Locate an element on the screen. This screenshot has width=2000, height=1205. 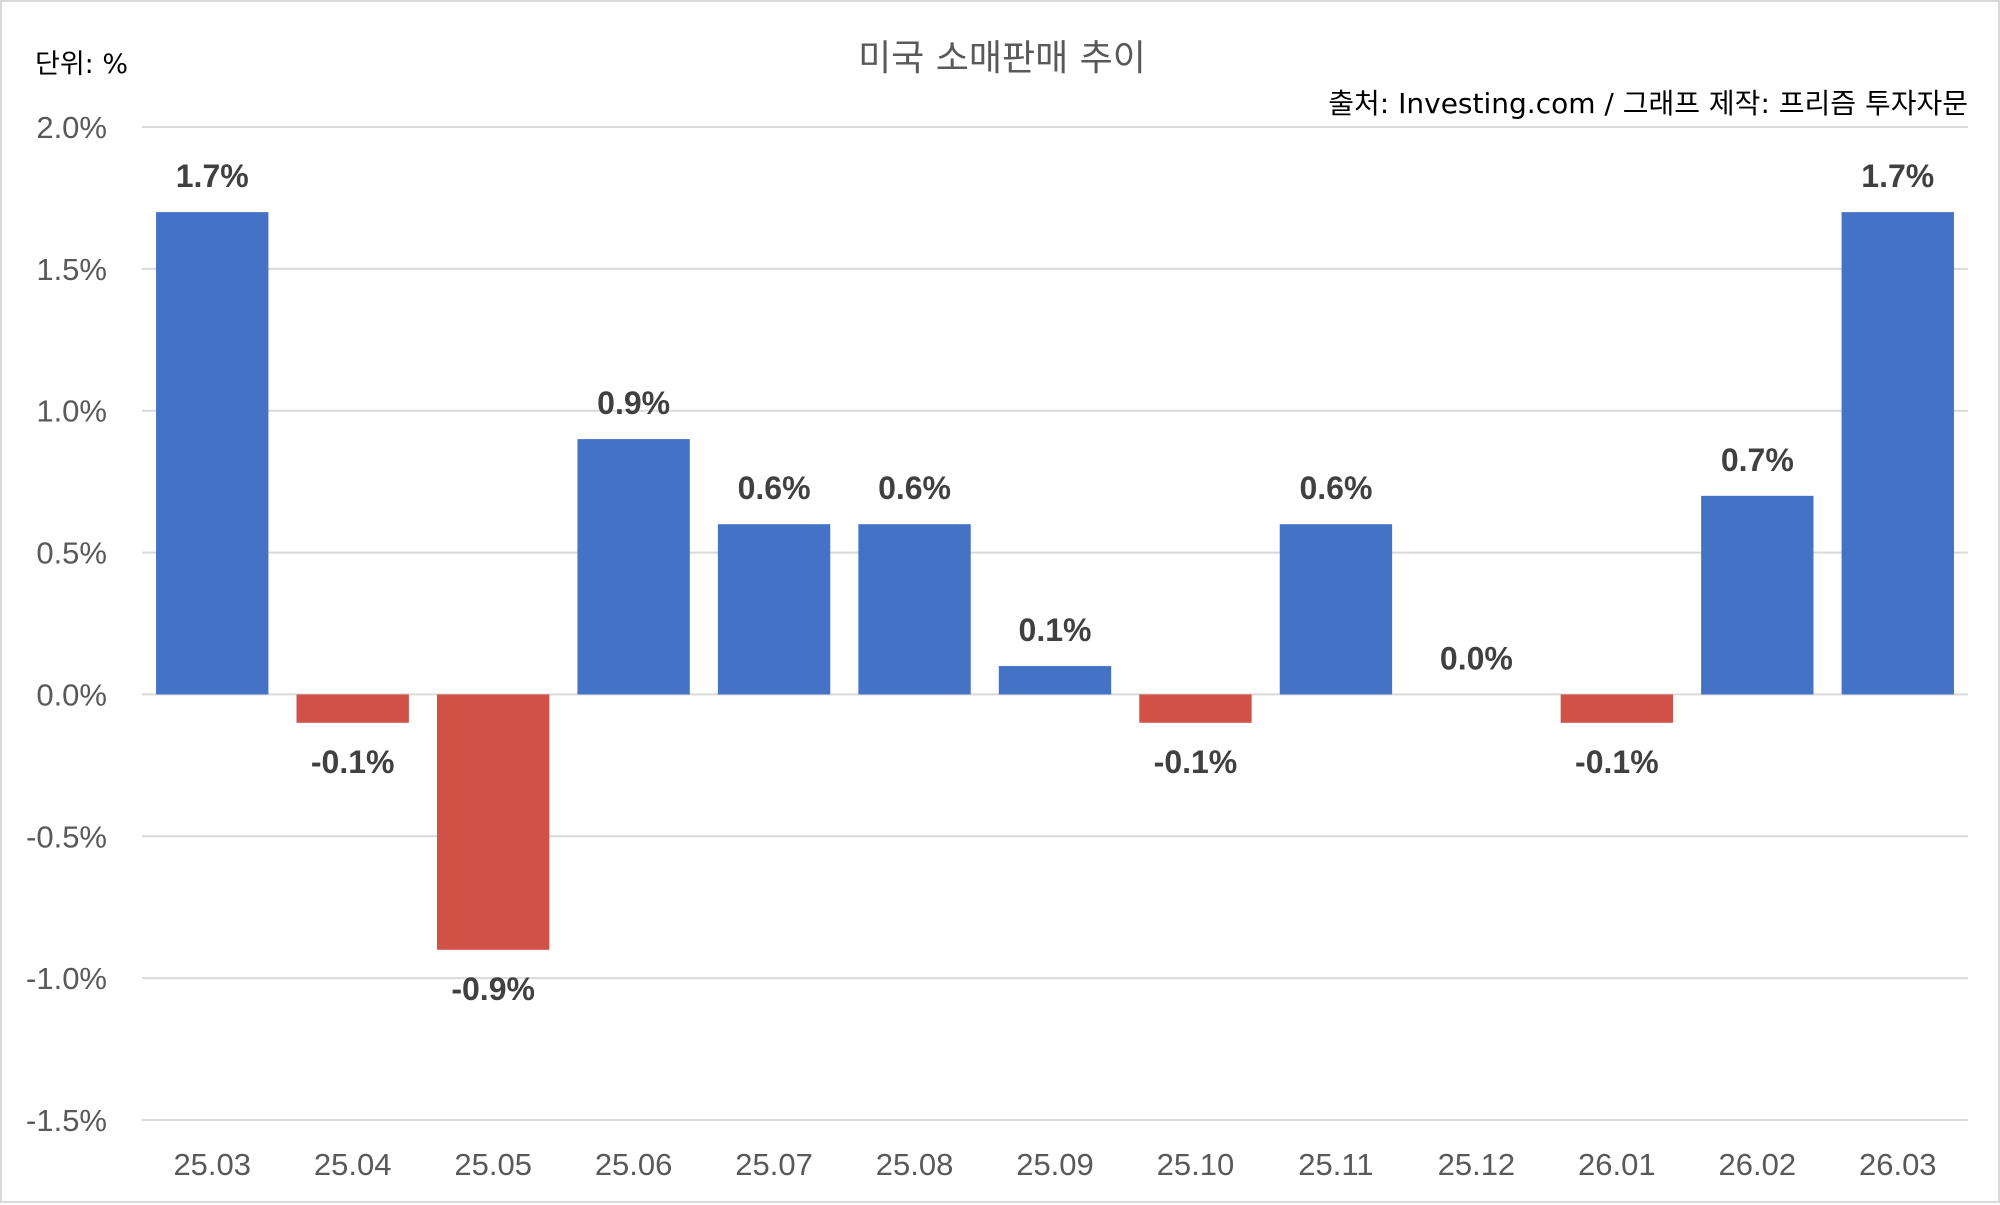
y-tick-label: -0.5% is located at coordinates (66, 836).